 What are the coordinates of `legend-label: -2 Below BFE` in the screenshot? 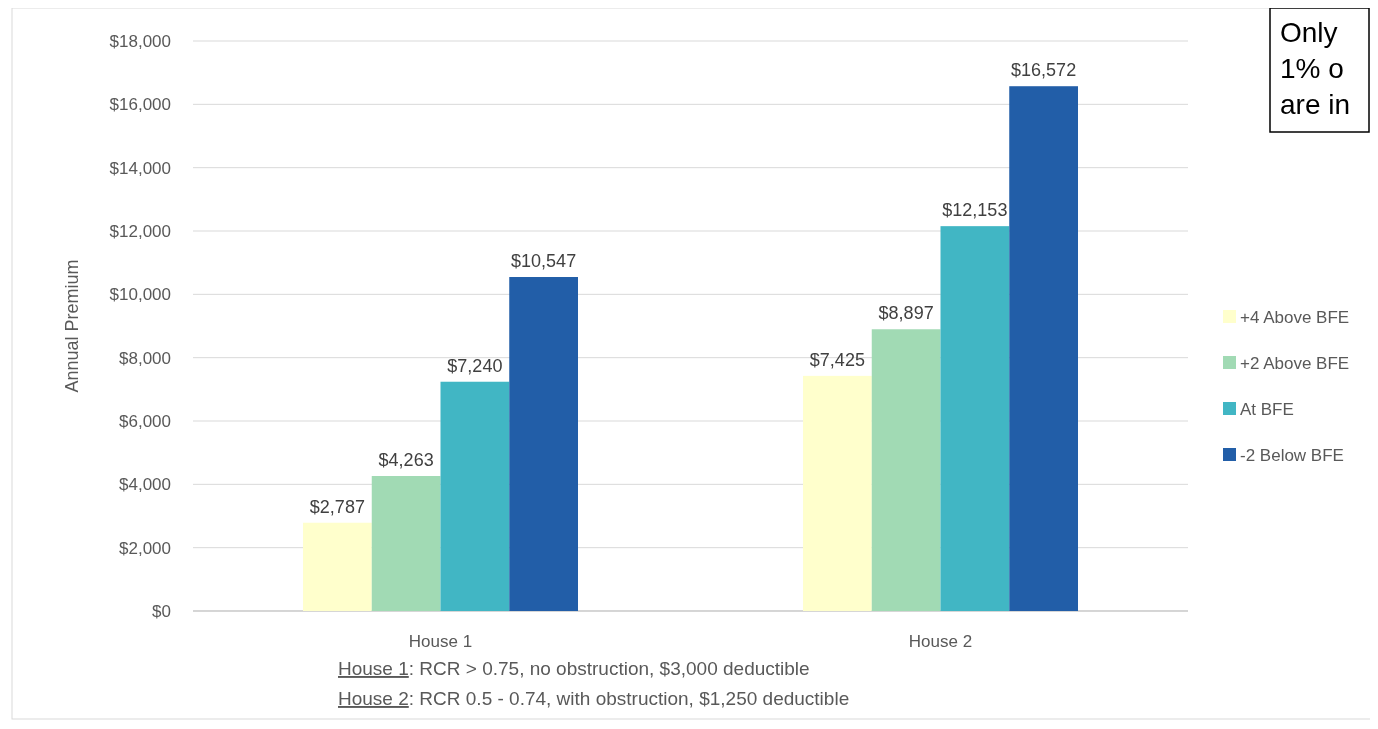 It's located at (1292, 455).